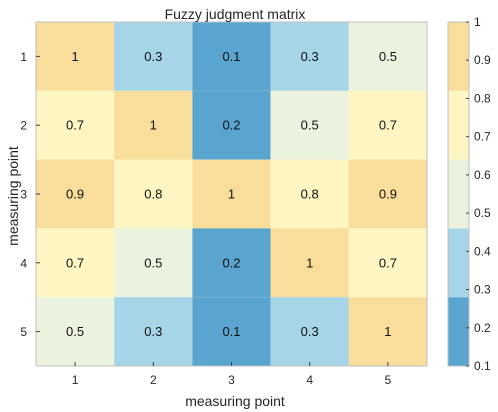  I want to click on colorbar-tick-label: 1, so click(477, 22).